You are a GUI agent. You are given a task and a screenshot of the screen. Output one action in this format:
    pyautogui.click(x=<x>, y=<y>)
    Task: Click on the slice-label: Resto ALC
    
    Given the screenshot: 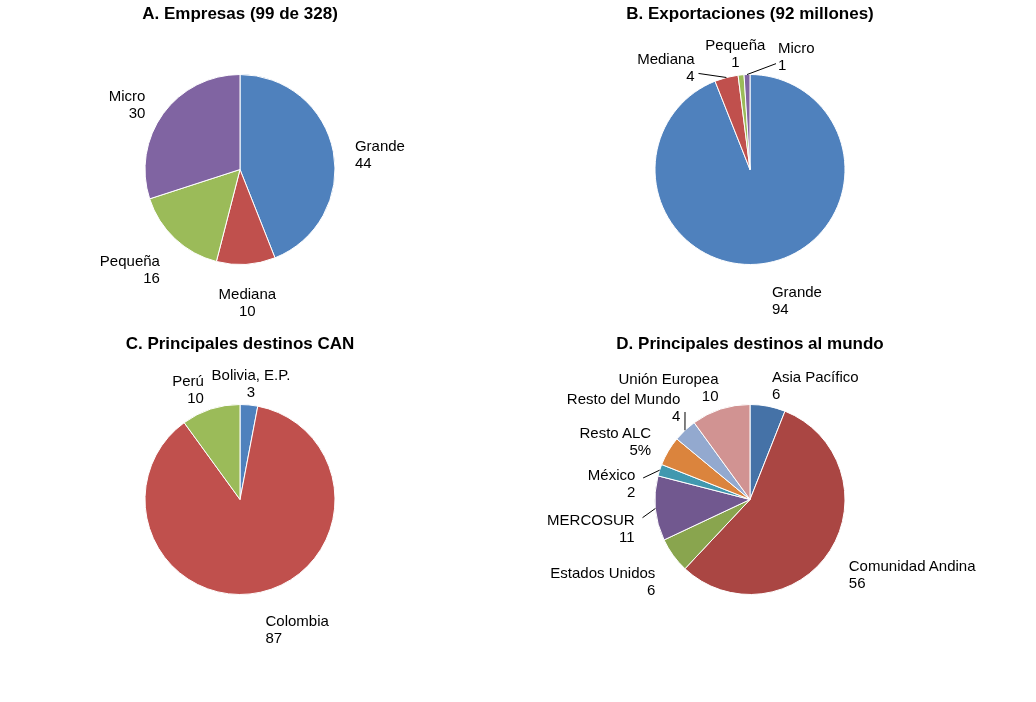 What is the action you would take?
    pyautogui.click(x=615, y=432)
    